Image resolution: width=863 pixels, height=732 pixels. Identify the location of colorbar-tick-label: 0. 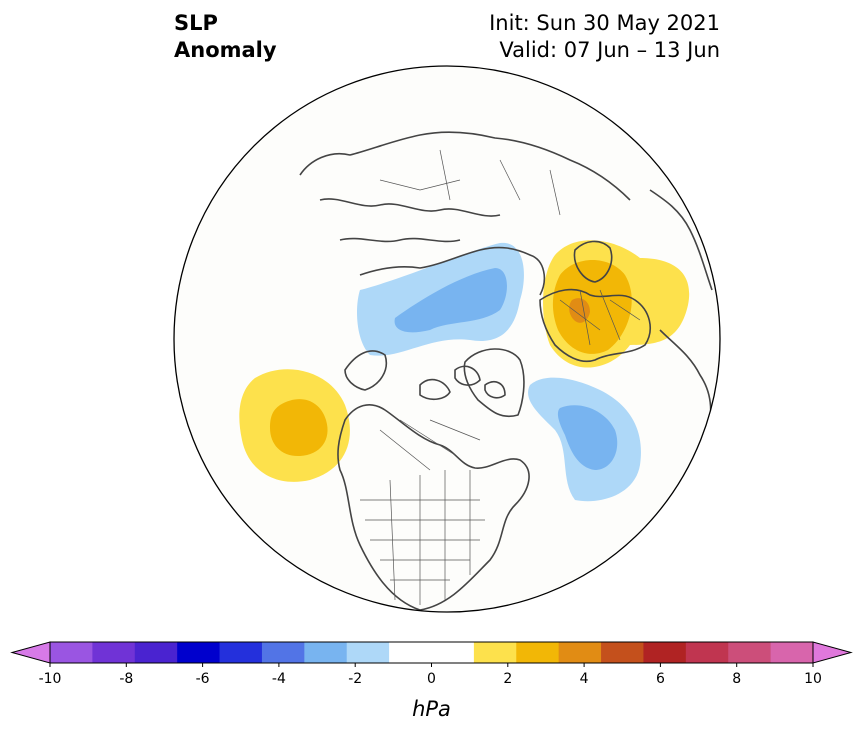
(431, 679).